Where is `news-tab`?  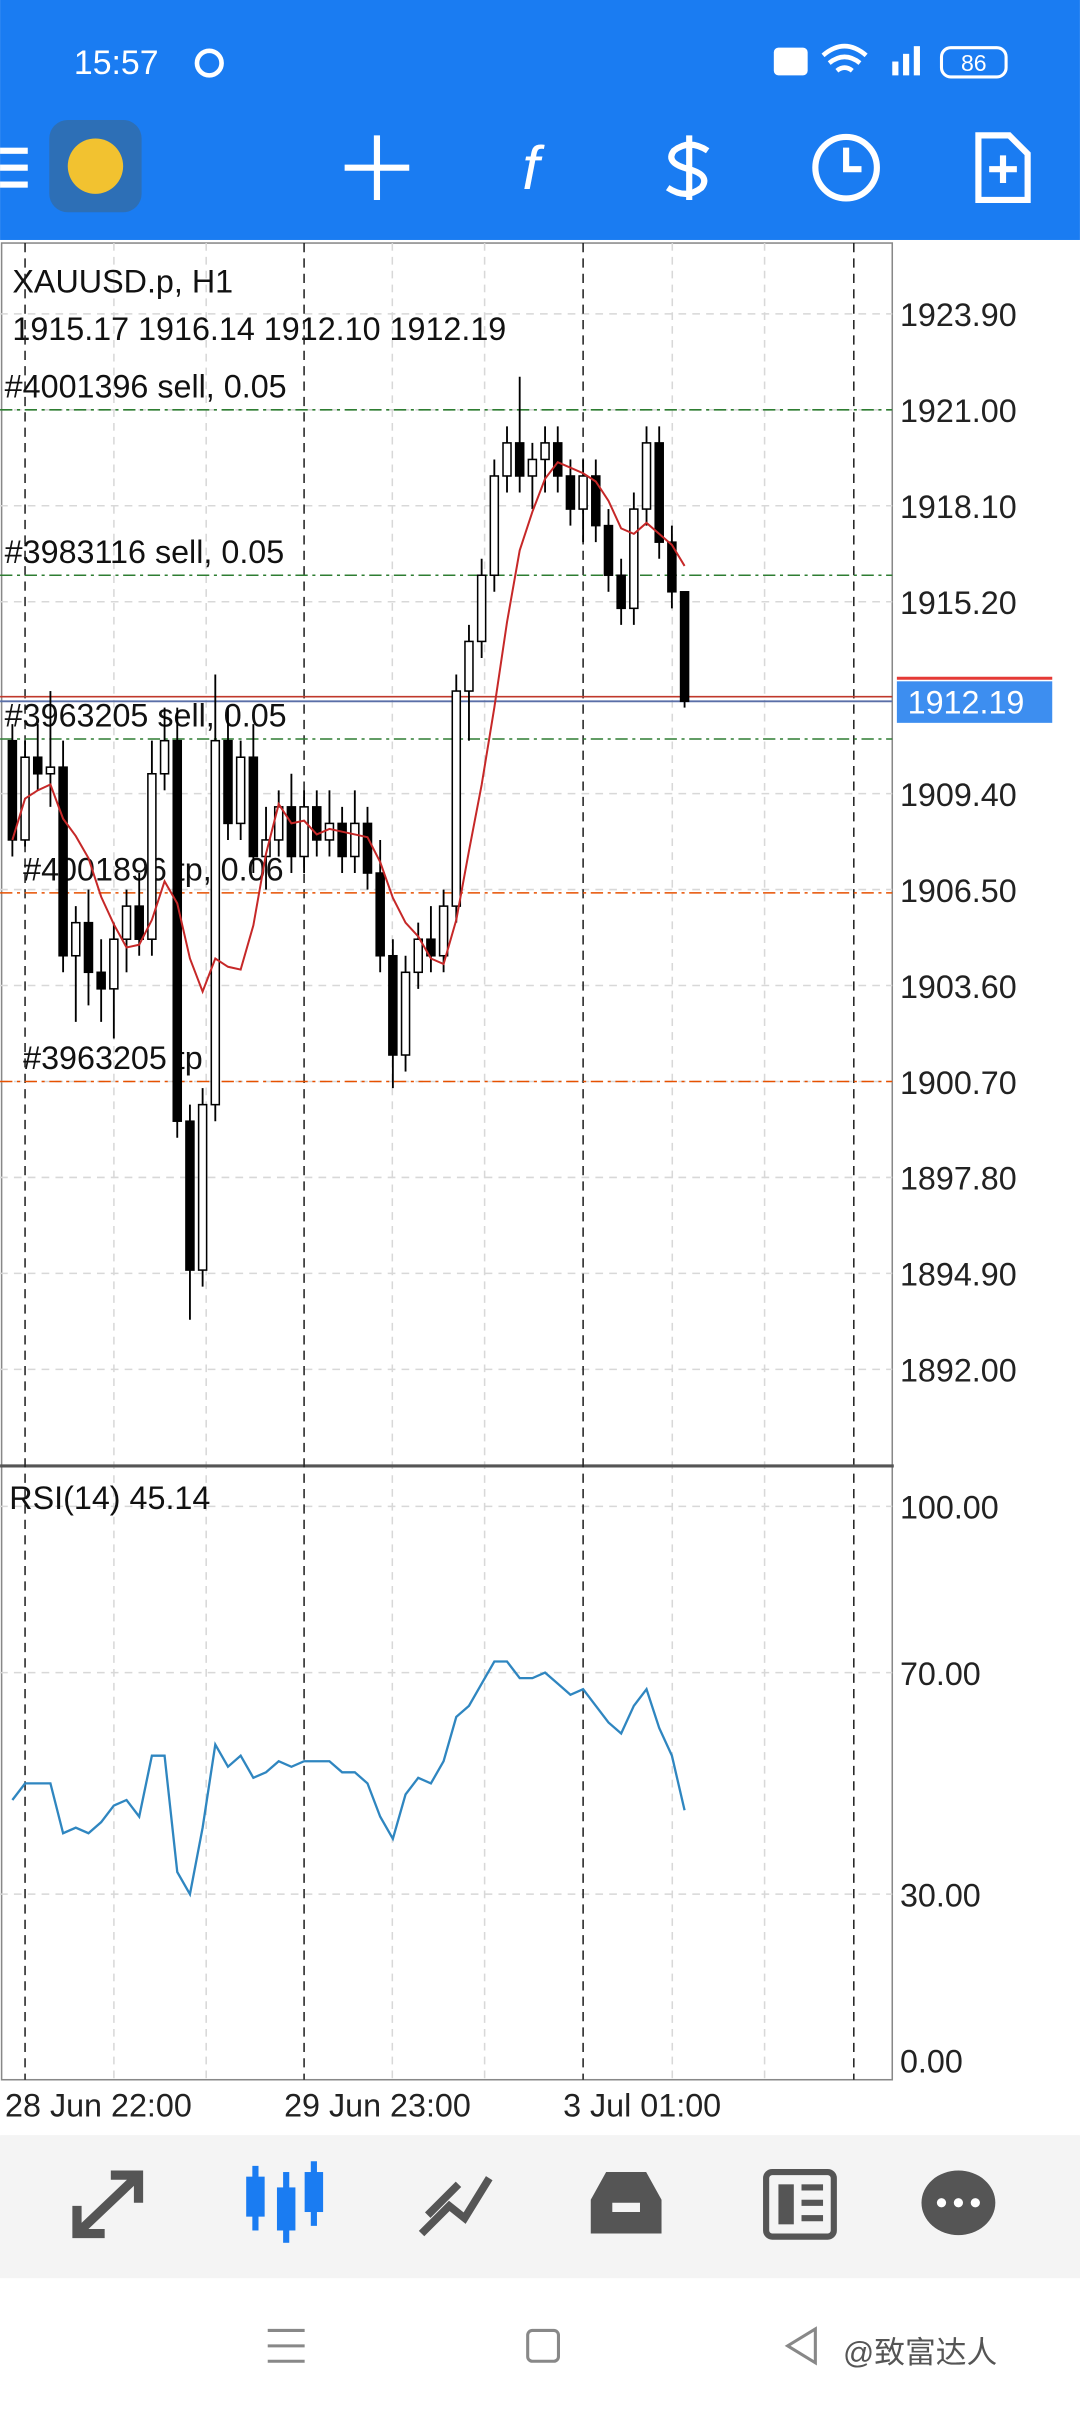 news-tab is located at coordinates (800, 2204).